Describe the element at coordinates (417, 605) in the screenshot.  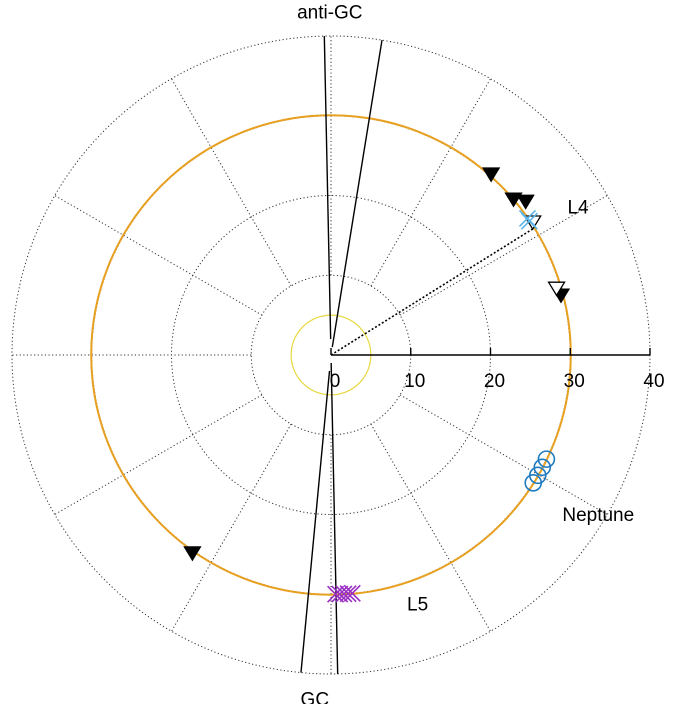
I see `annotation-l5: L5` at that location.